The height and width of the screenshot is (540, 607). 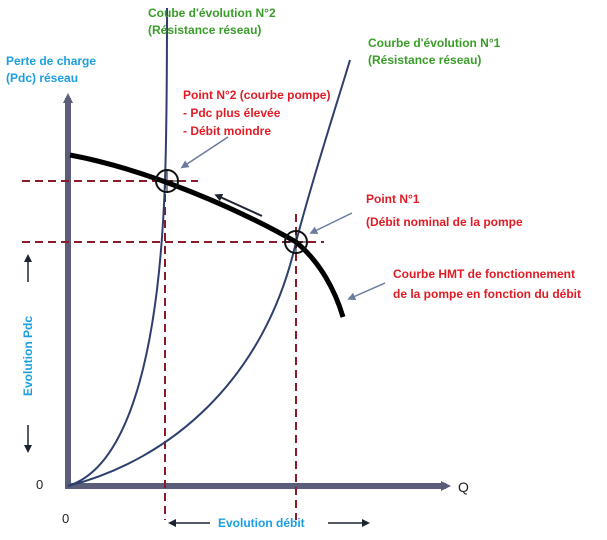 I want to click on pump-hmt-curve, so click(x=207, y=235).